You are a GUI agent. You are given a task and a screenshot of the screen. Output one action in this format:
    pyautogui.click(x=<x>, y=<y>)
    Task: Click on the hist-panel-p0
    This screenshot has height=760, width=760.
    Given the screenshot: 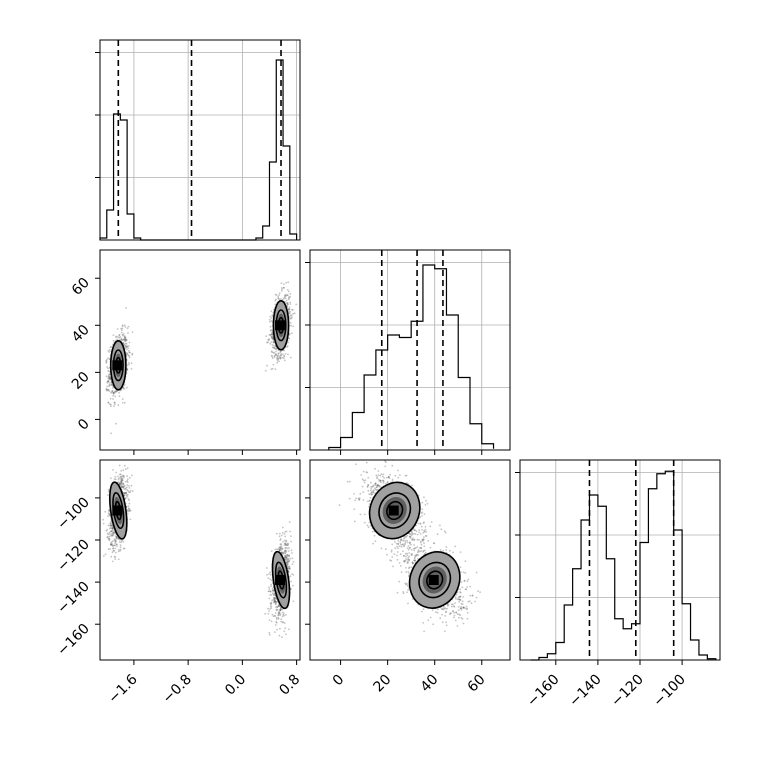 What is the action you would take?
    pyautogui.click(x=198, y=140)
    